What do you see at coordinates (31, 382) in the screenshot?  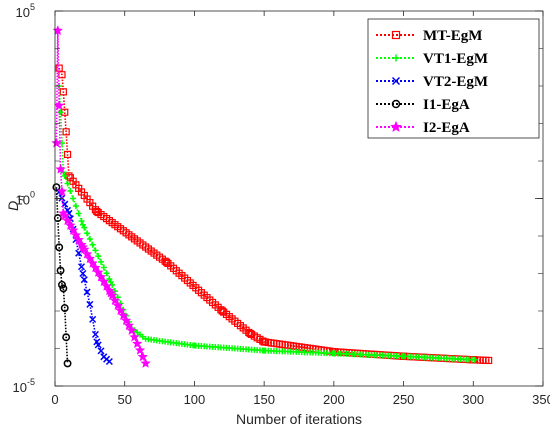 I see `y-tick-label-exponent: -5` at bounding box center [31, 382].